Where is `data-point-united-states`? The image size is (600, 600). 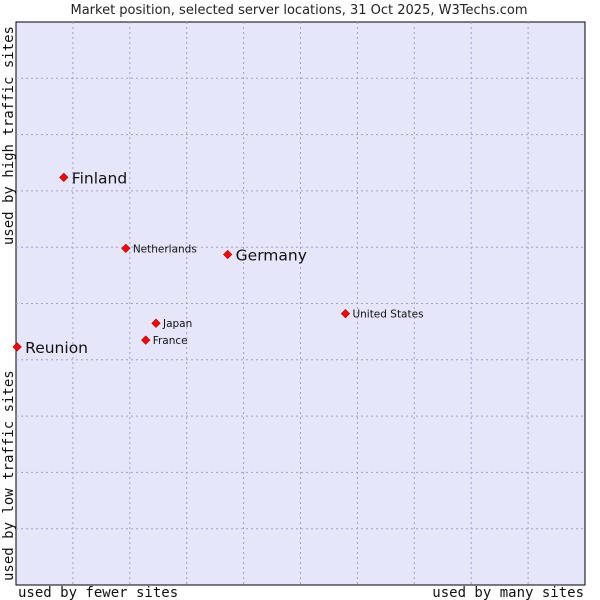 data-point-united-states is located at coordinates (345, 314).